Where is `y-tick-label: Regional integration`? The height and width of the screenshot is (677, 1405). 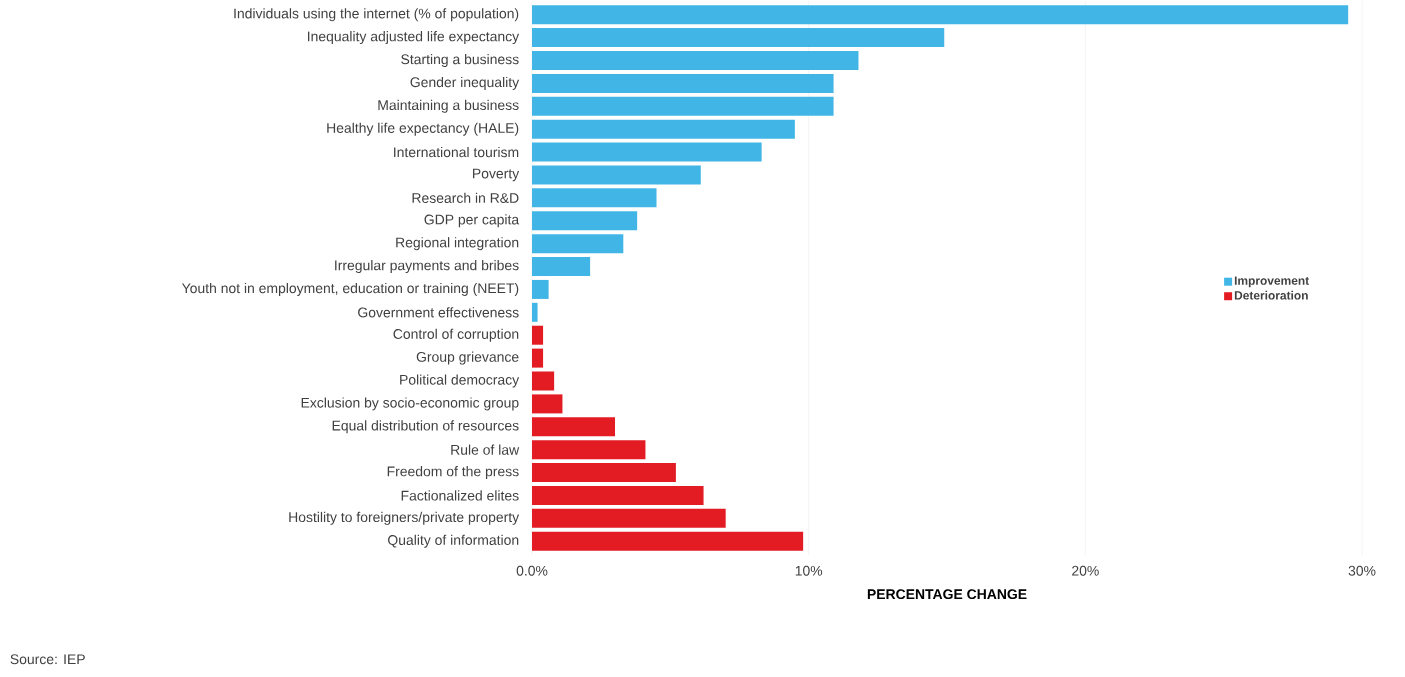
y-tick-label: Regional integration is located at coordinates (457, 244).